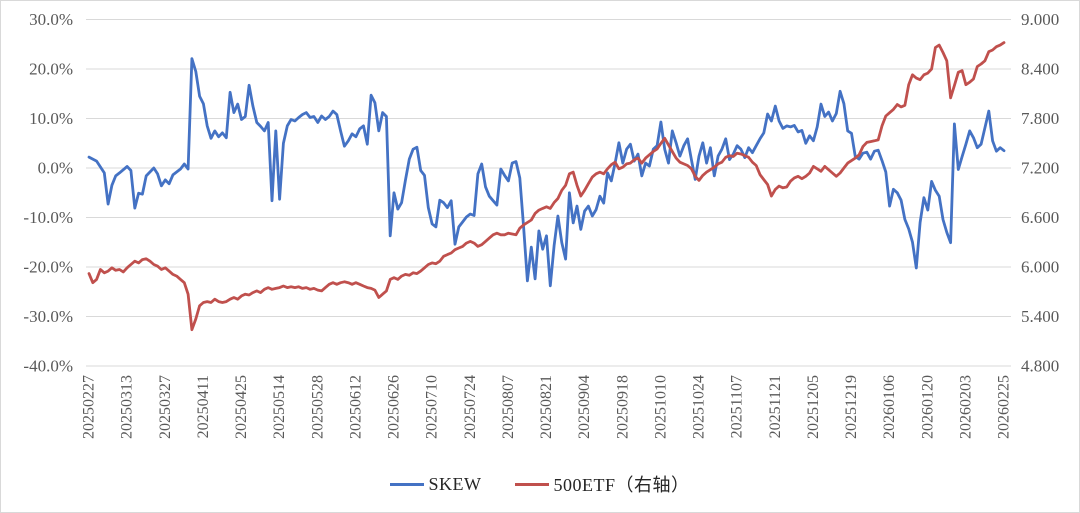  What do you see at coordinates (584, 407) in the screenshot?
I see `x-axis-tick-label: 20250904` at bounding box center [584, 407].